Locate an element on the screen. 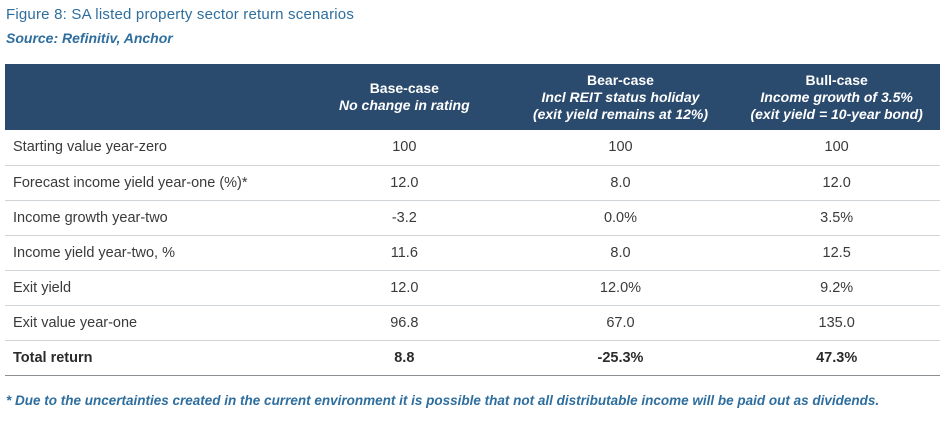 This screenshot has height=426, width=946. table-row: Exit yield 12.0 12.0% 9.2% is located at coordinates (472, 287).